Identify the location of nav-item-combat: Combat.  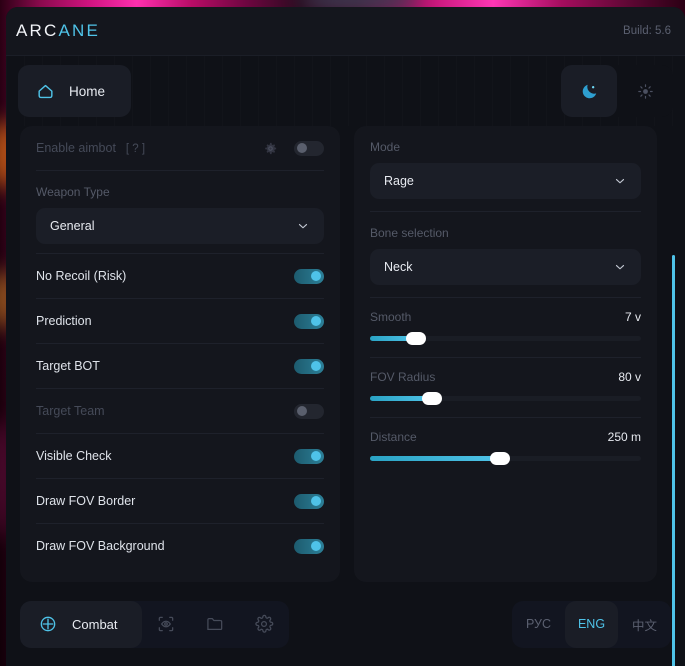
(81, 624).